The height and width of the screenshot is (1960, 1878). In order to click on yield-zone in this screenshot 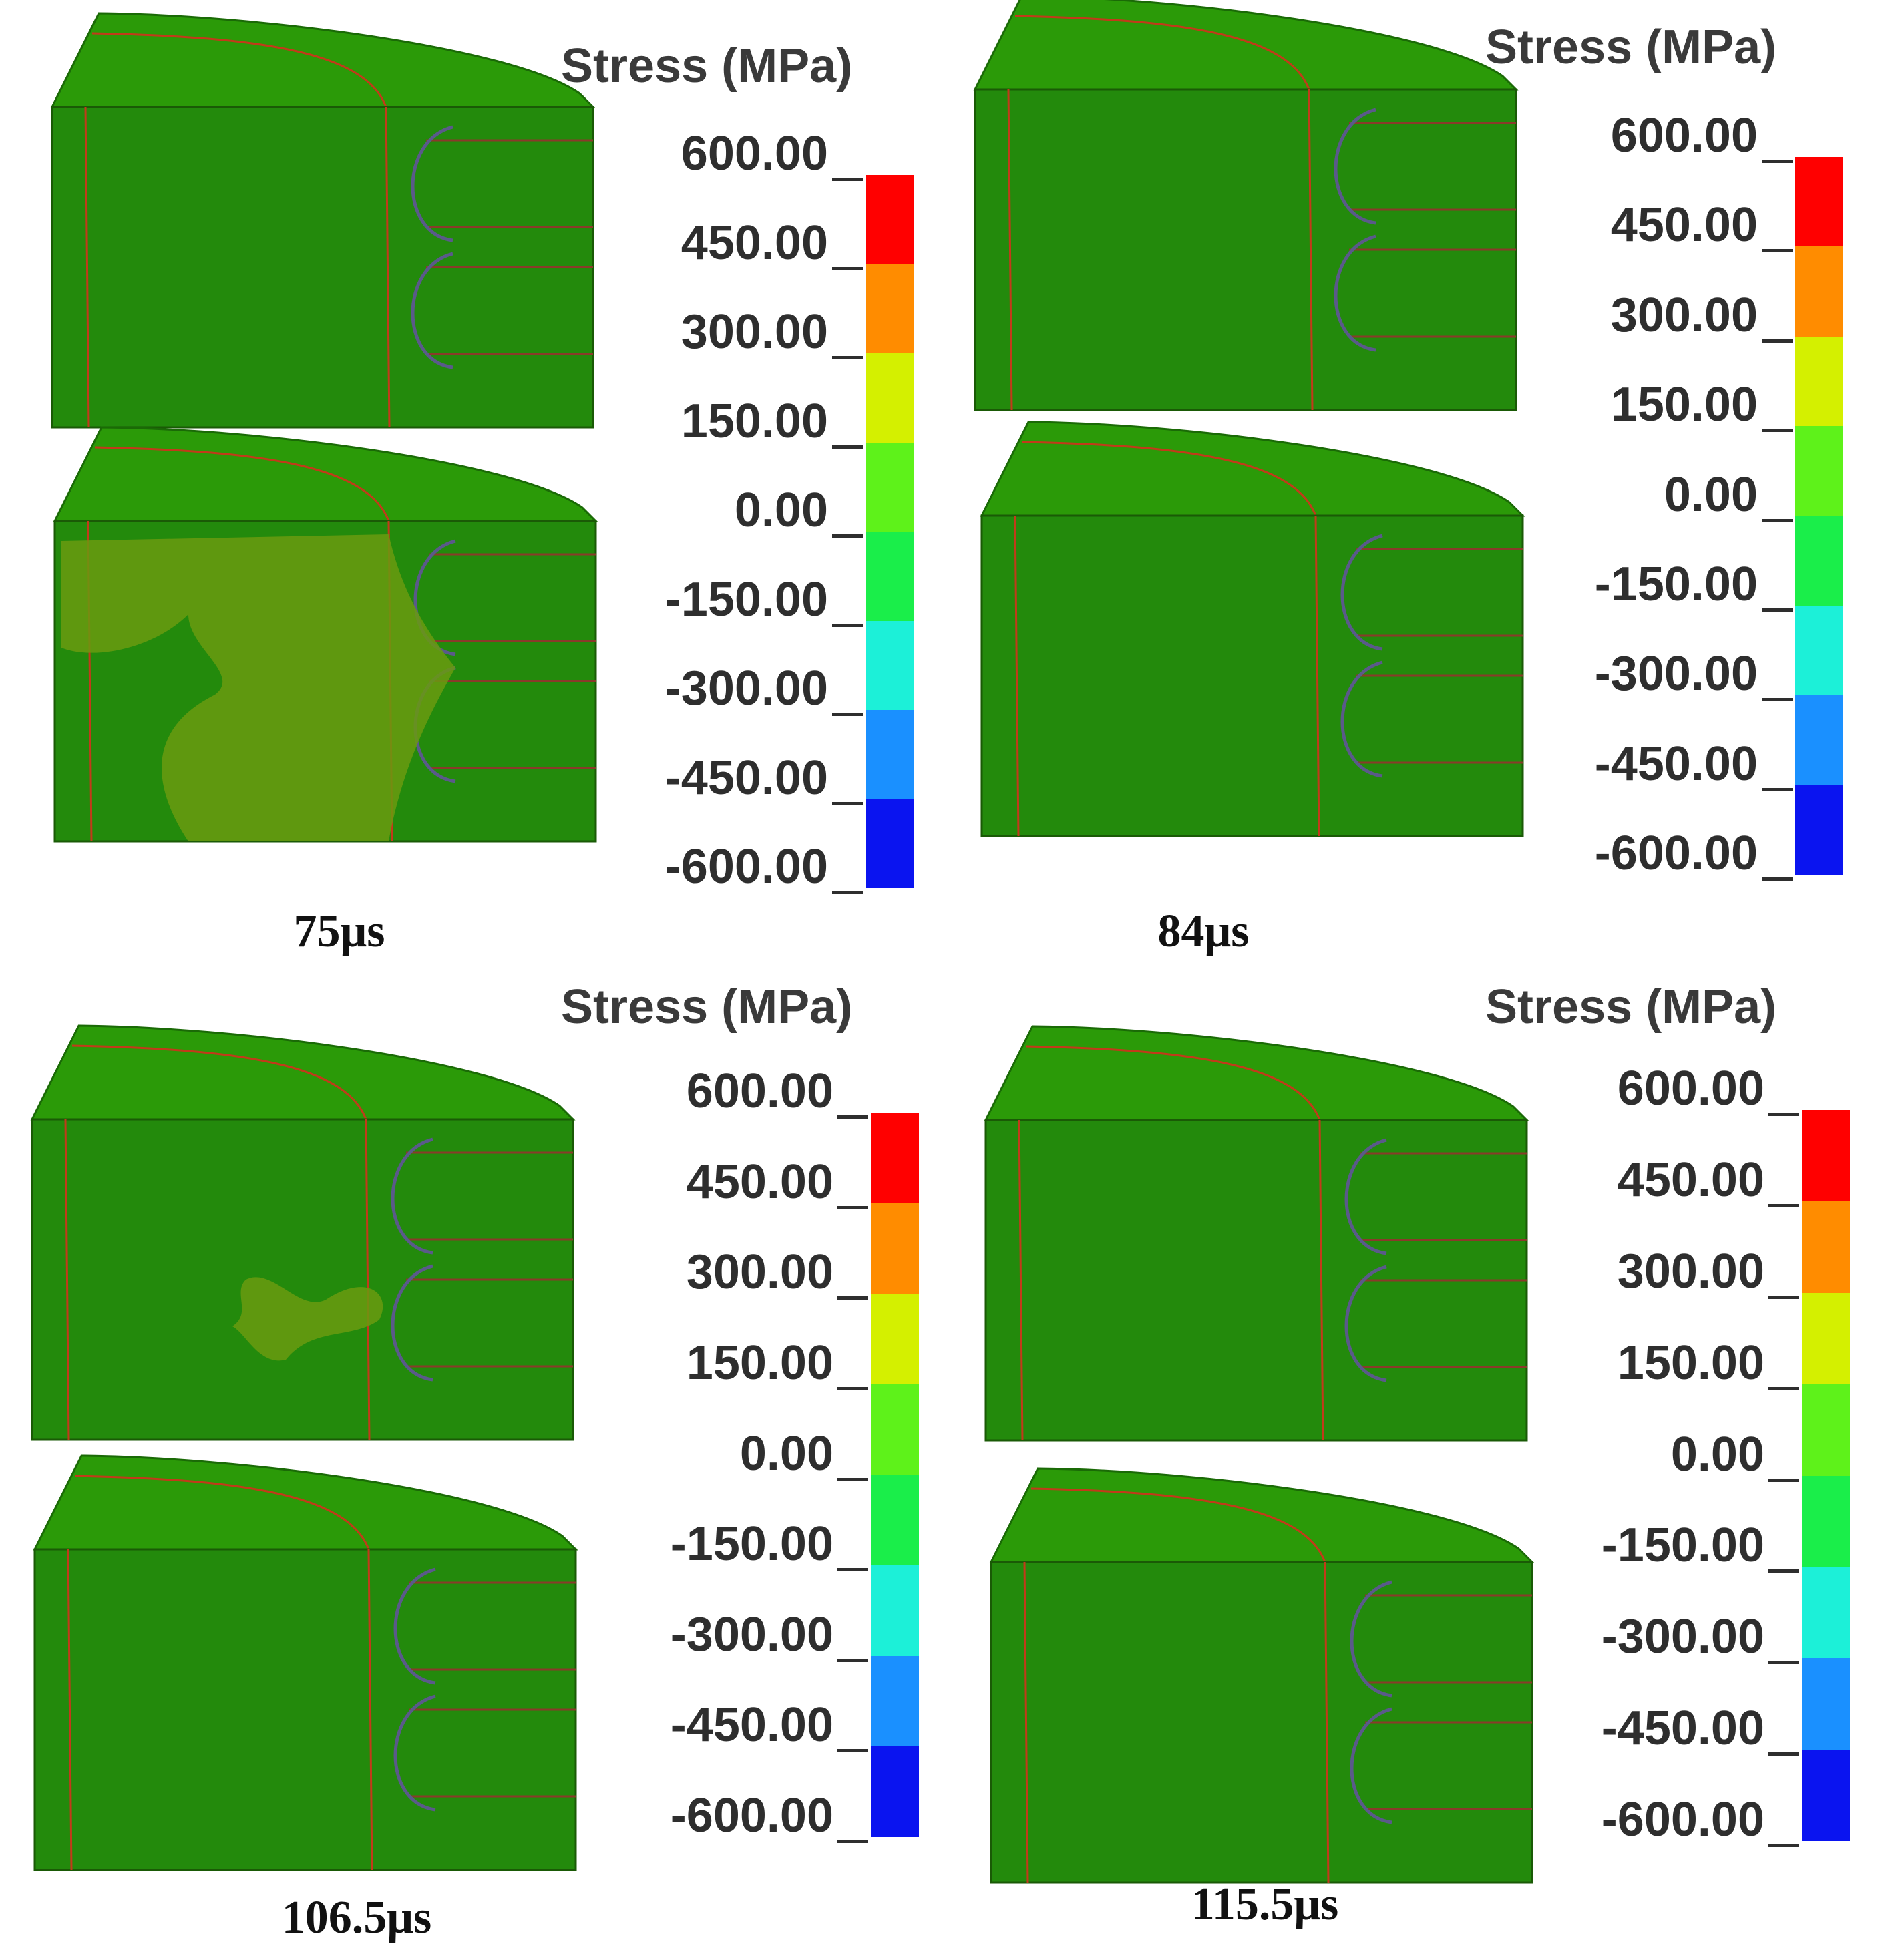, I will do `click(307, 1319)`.